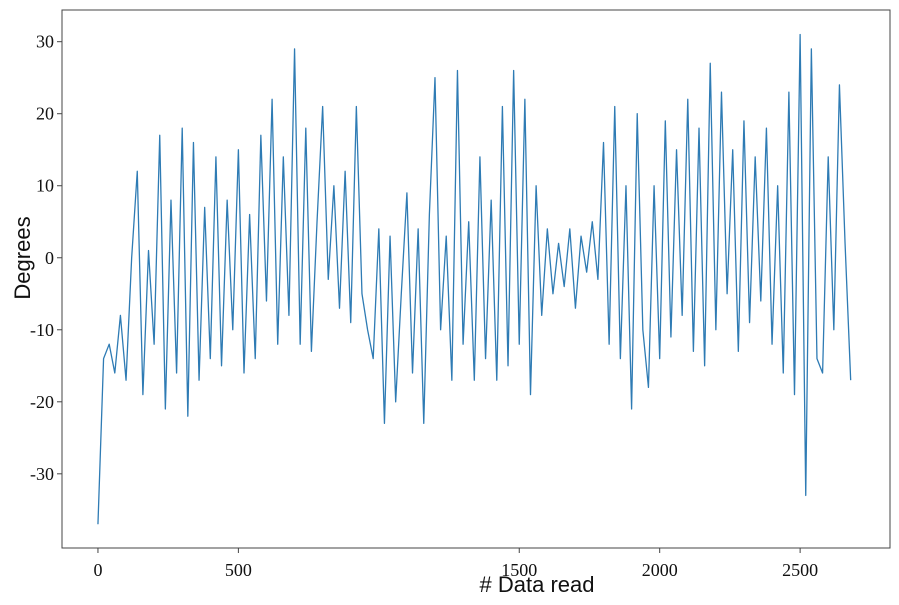  I want to click on x-tick-label: 2000, so click(660, 570).